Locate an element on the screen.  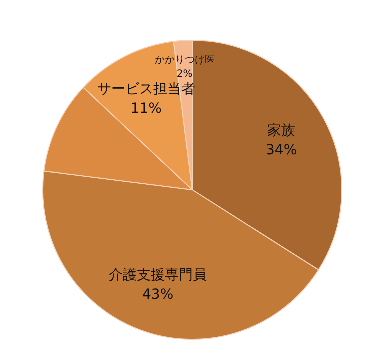
data-label: 34% is located at coordinates (282, 150).